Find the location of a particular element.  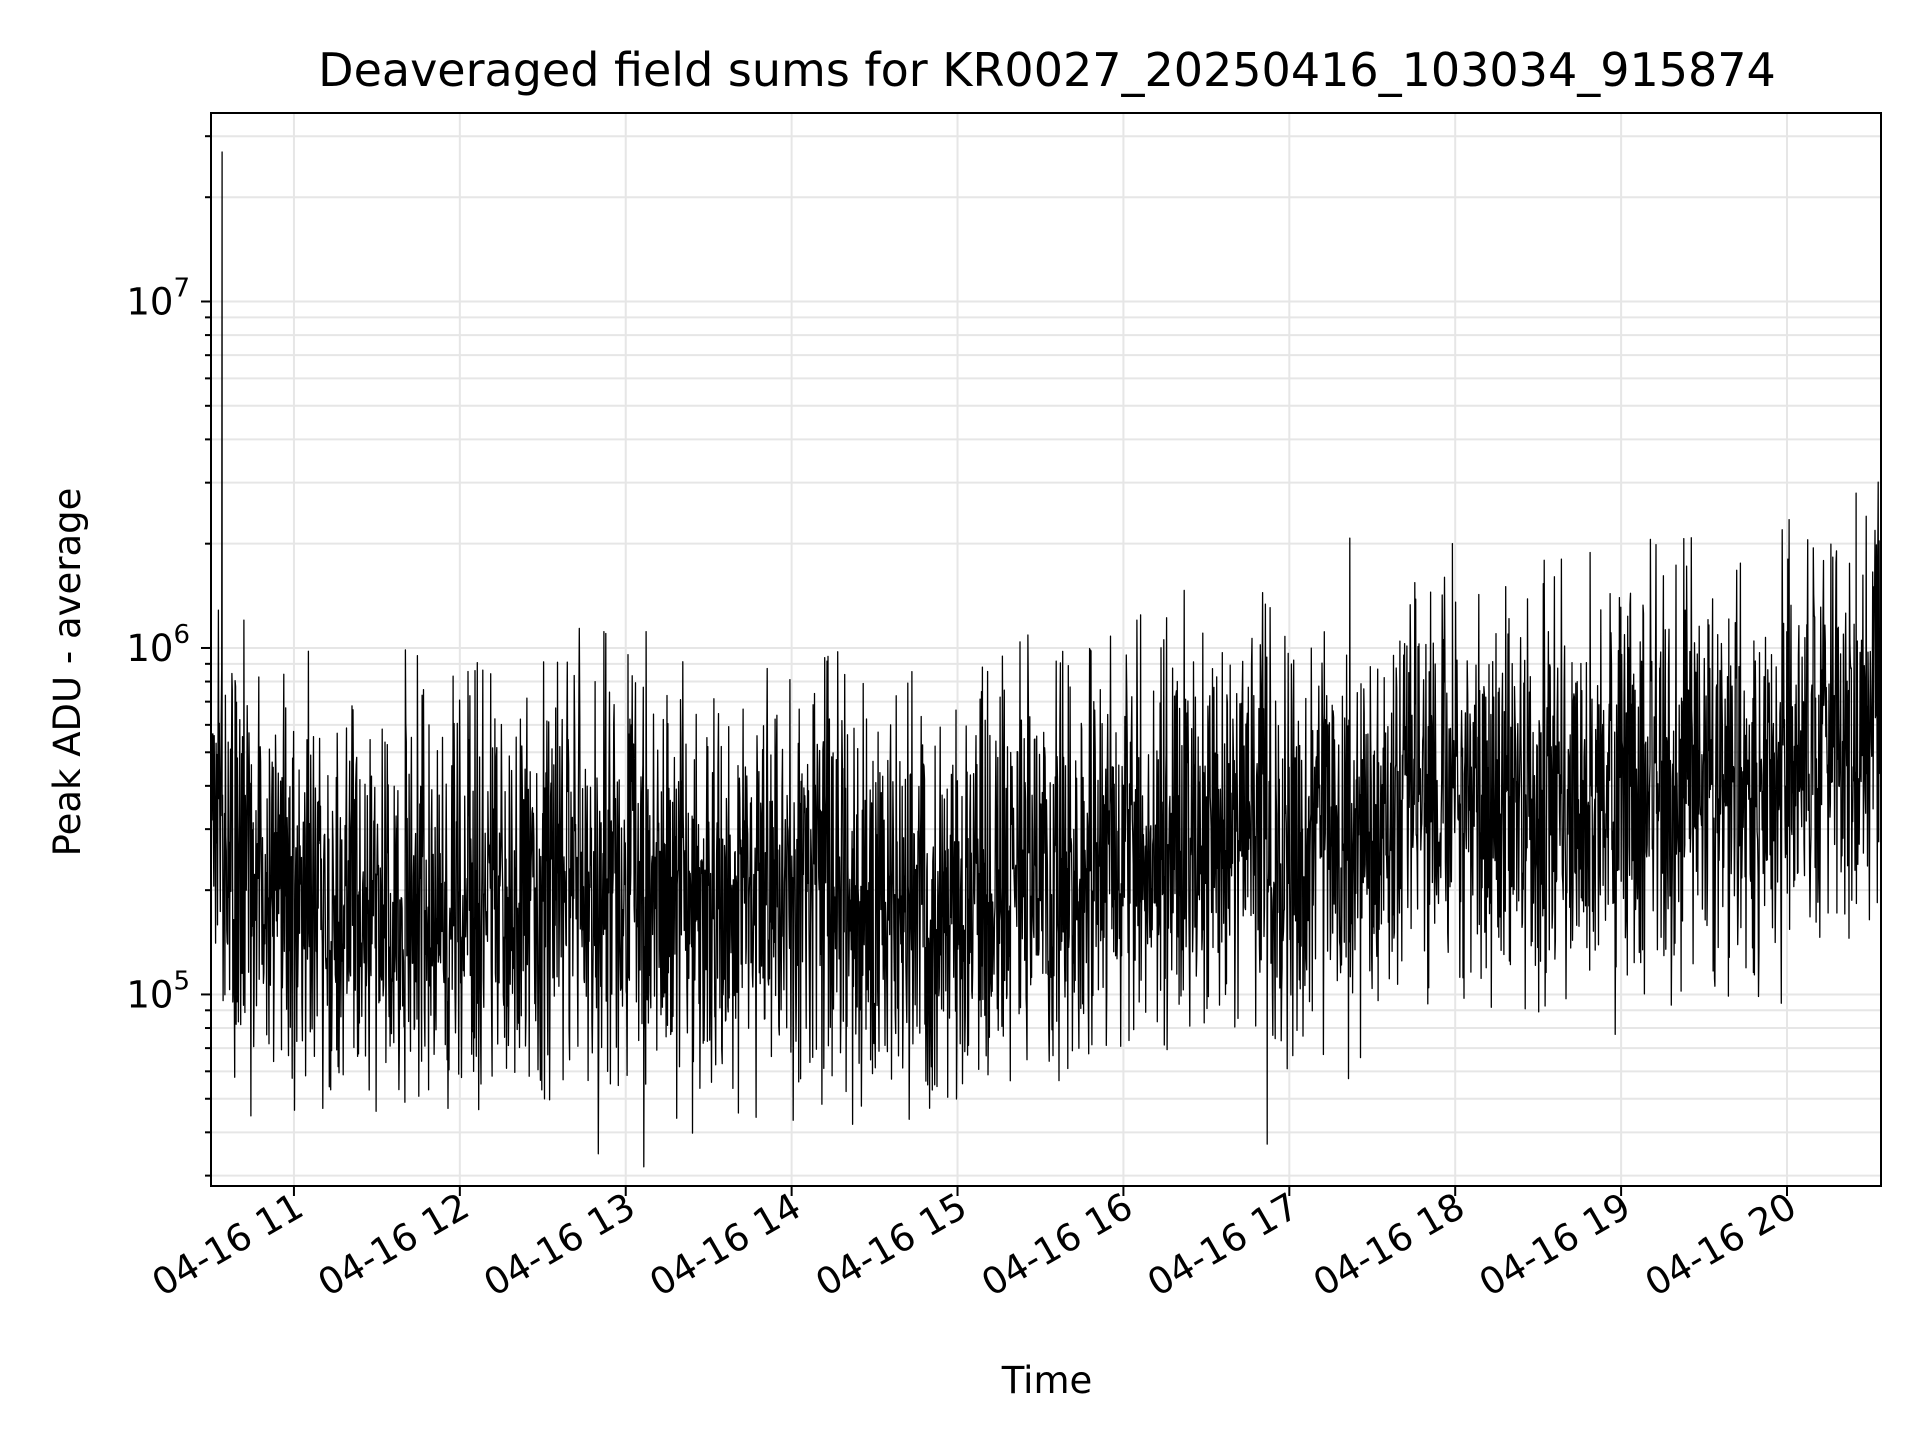

y-tick-label: 10⁶ is located at coordinates (158, 645).